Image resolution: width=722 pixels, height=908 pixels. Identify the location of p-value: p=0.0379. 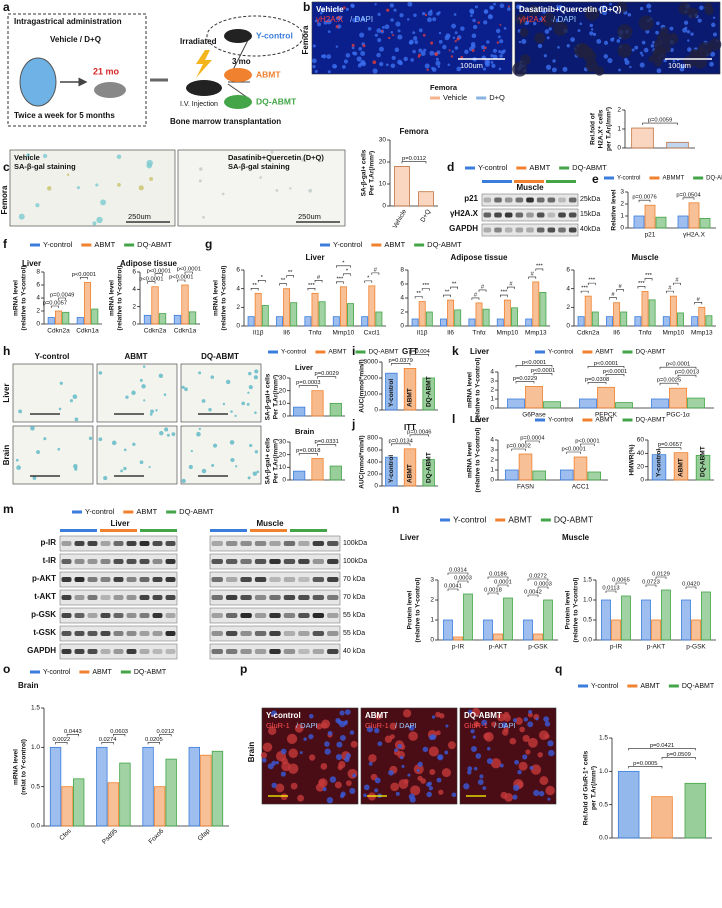
(400, 361).